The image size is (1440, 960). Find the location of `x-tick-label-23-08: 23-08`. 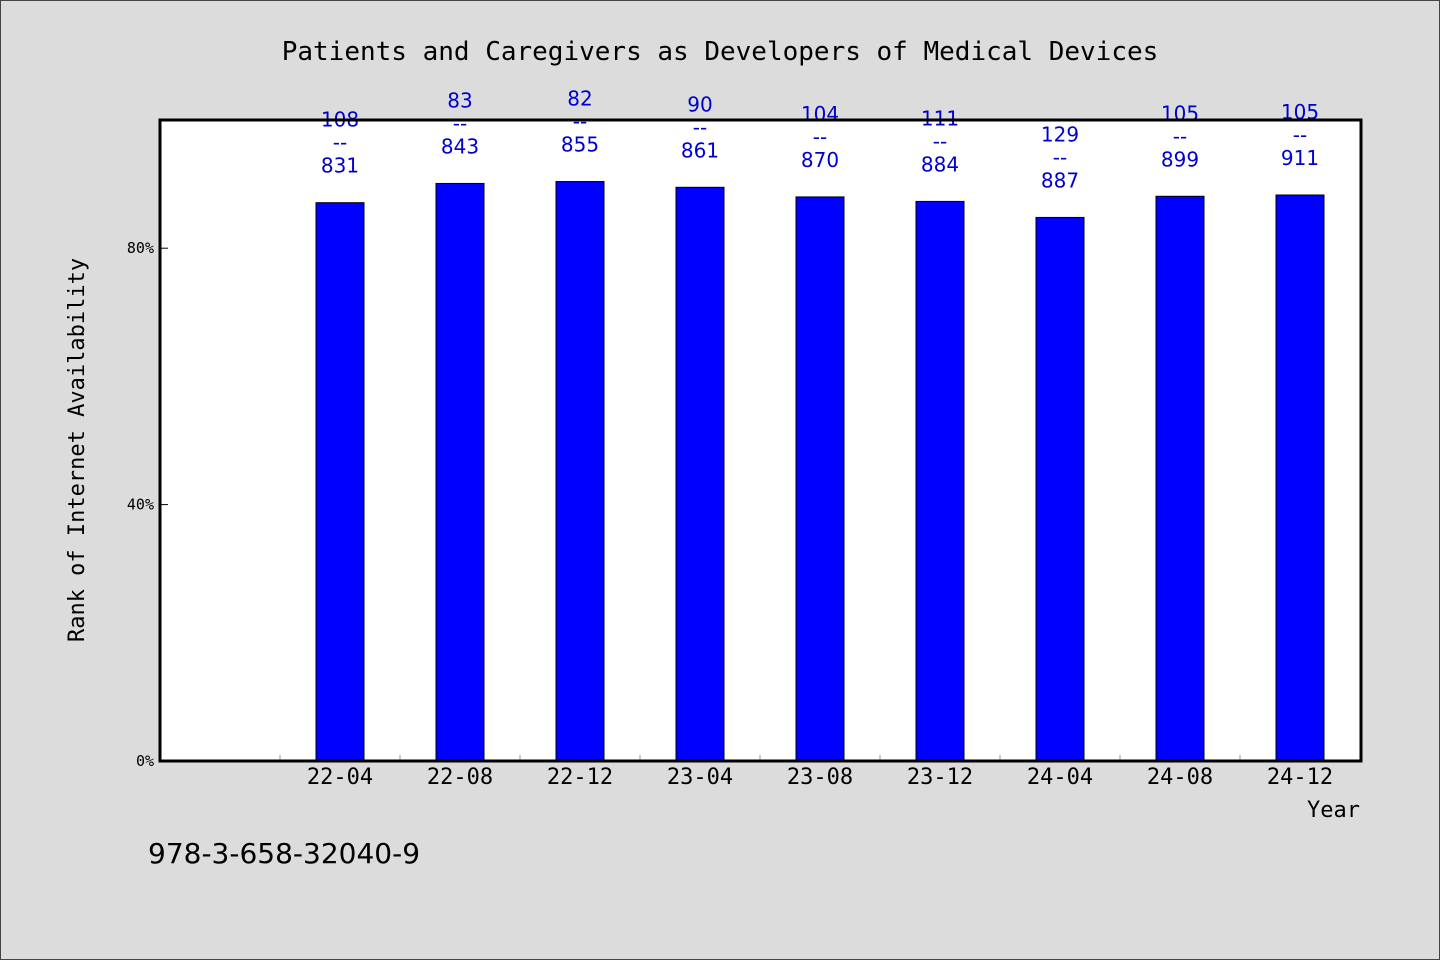

x-tick-label-23-08: 23-08 is located at coordinates (820, 777).